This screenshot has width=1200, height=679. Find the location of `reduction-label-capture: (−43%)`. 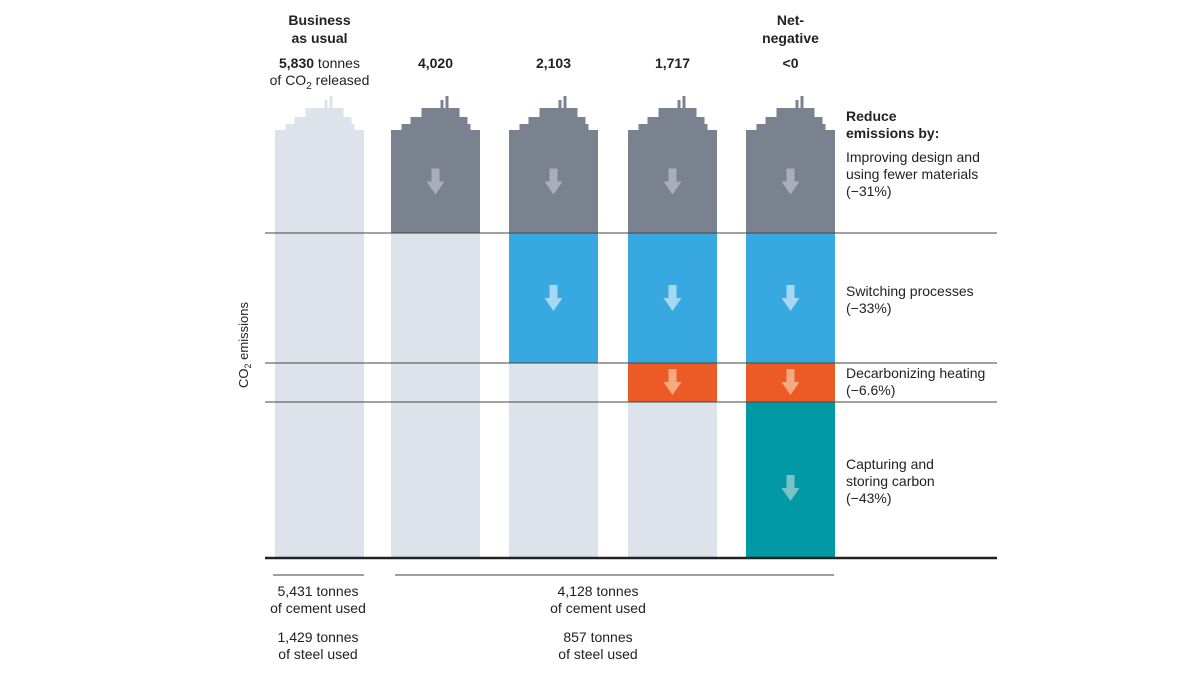

reduction-label-capture: (−43%) is located at coordinates (869, 498).